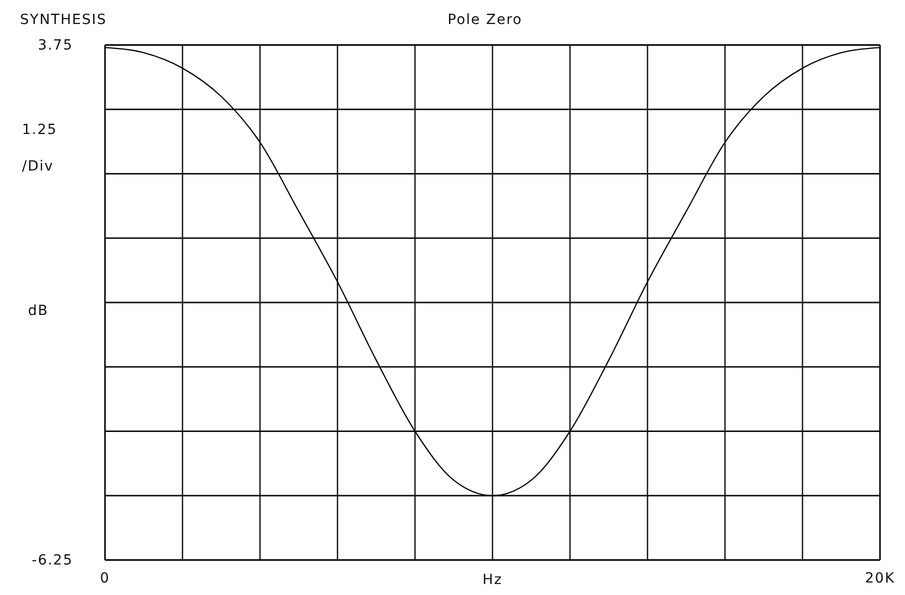 The height and width of the screenshot is (595, 905). What do you see at coordinates (40, 148) in the screenshot?
I see `text: 1.25 /Div` at bounding box center [40, 148].